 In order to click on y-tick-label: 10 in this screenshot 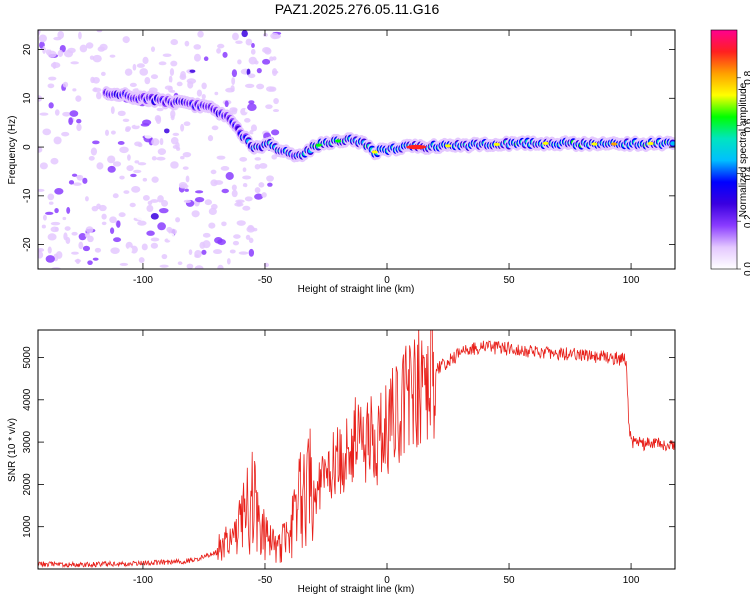, I will do `click(27, 98)`.